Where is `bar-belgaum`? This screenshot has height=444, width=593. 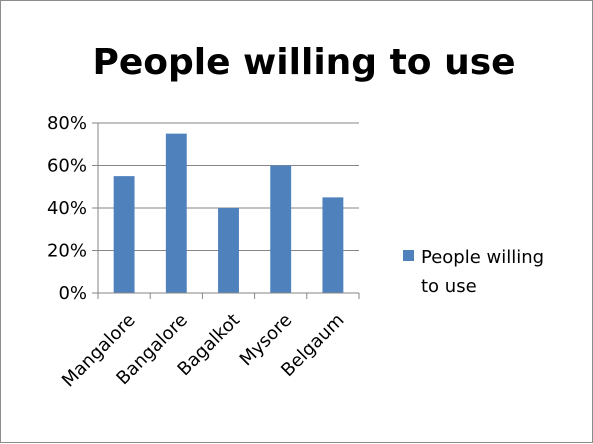 bar-belgaum is located at coordinates (333, 245).